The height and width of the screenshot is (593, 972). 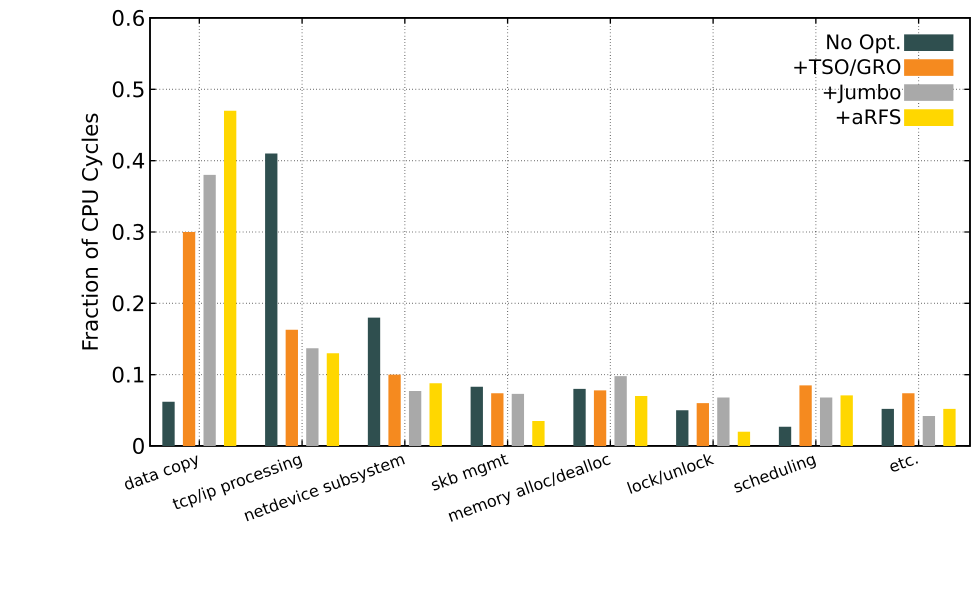 What do you see at coordinates (862, 94) in the screenshot?
I see `legend-label: +Jumbo` at bounding box center [862, 94].